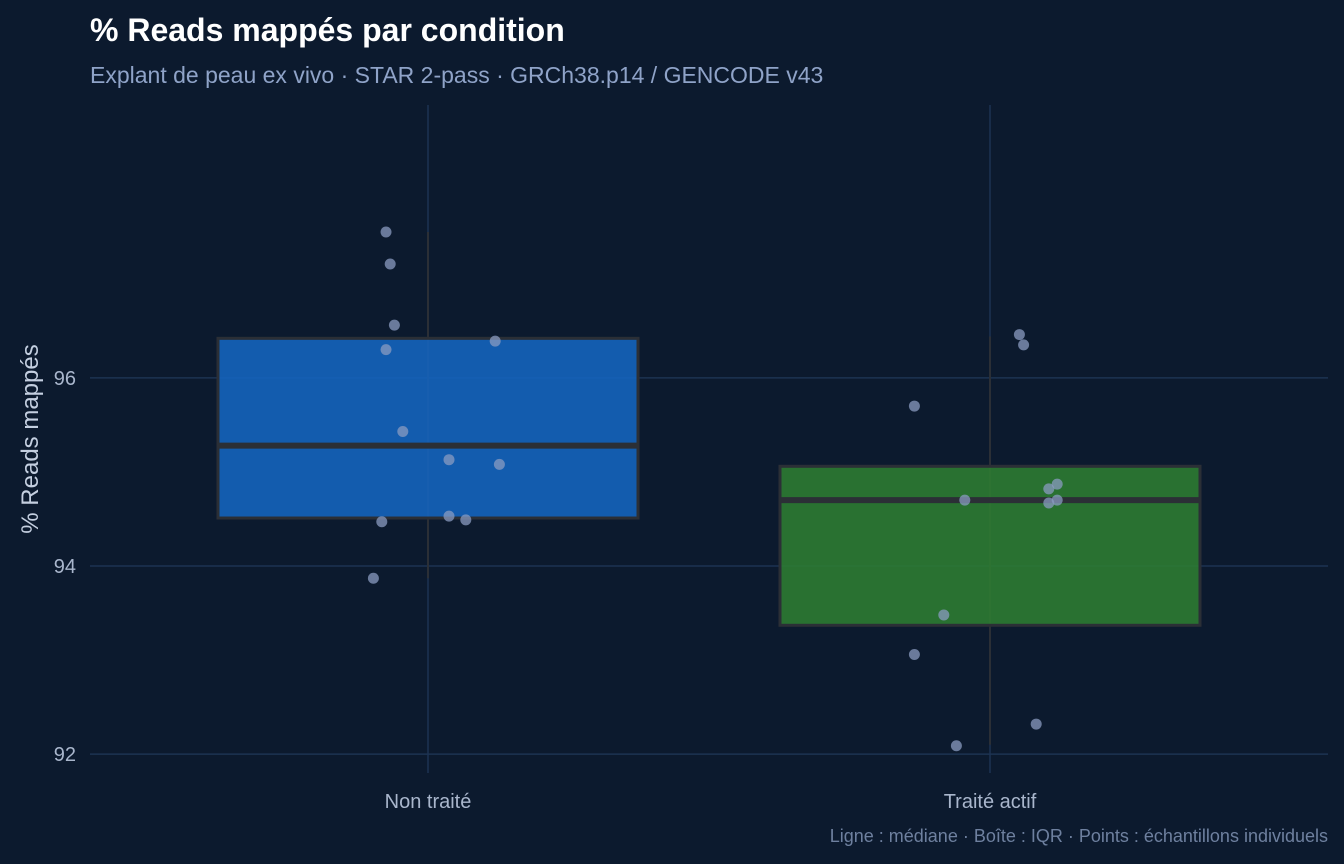  I want to click on y-tick-label-92: 92, so click(65, 755).